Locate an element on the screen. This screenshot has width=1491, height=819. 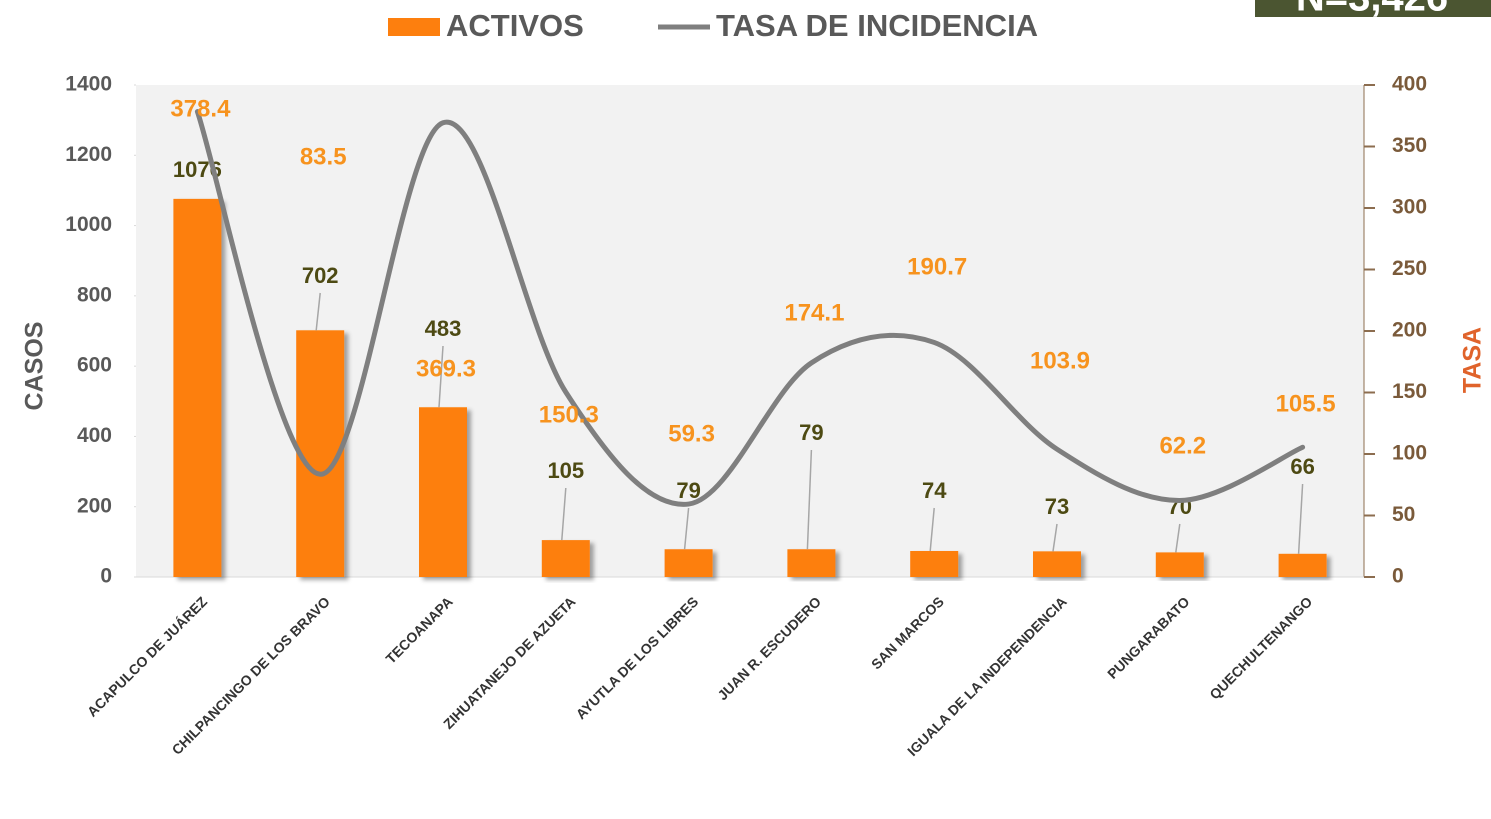
line-value-label: 190.7 is located at coordinates (937, 266).